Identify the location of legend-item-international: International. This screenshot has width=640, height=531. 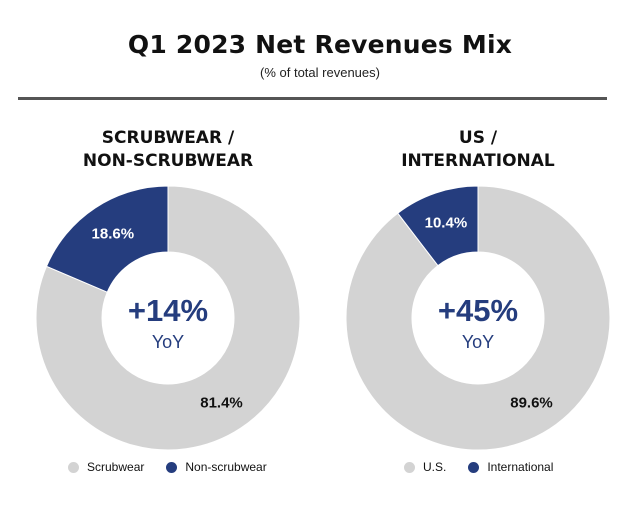
(510, 467).